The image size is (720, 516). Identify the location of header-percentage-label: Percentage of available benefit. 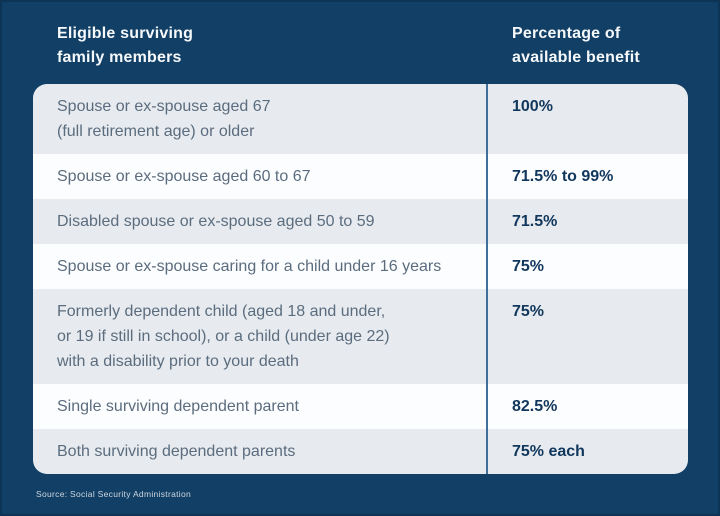
(576, 45).